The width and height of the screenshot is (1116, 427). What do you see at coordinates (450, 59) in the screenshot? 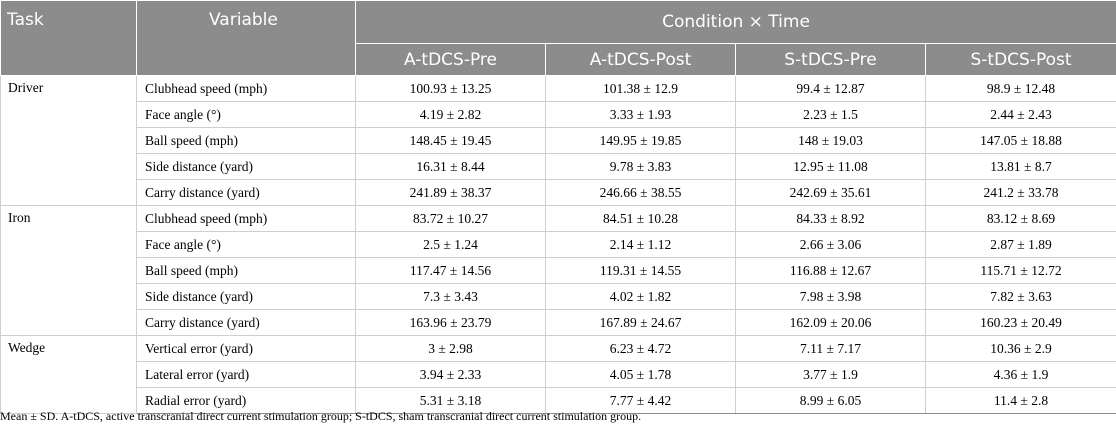
I see `header-col-a-tdcs-pre: A-tDCS-Pre` at bounding box center [450, 59].